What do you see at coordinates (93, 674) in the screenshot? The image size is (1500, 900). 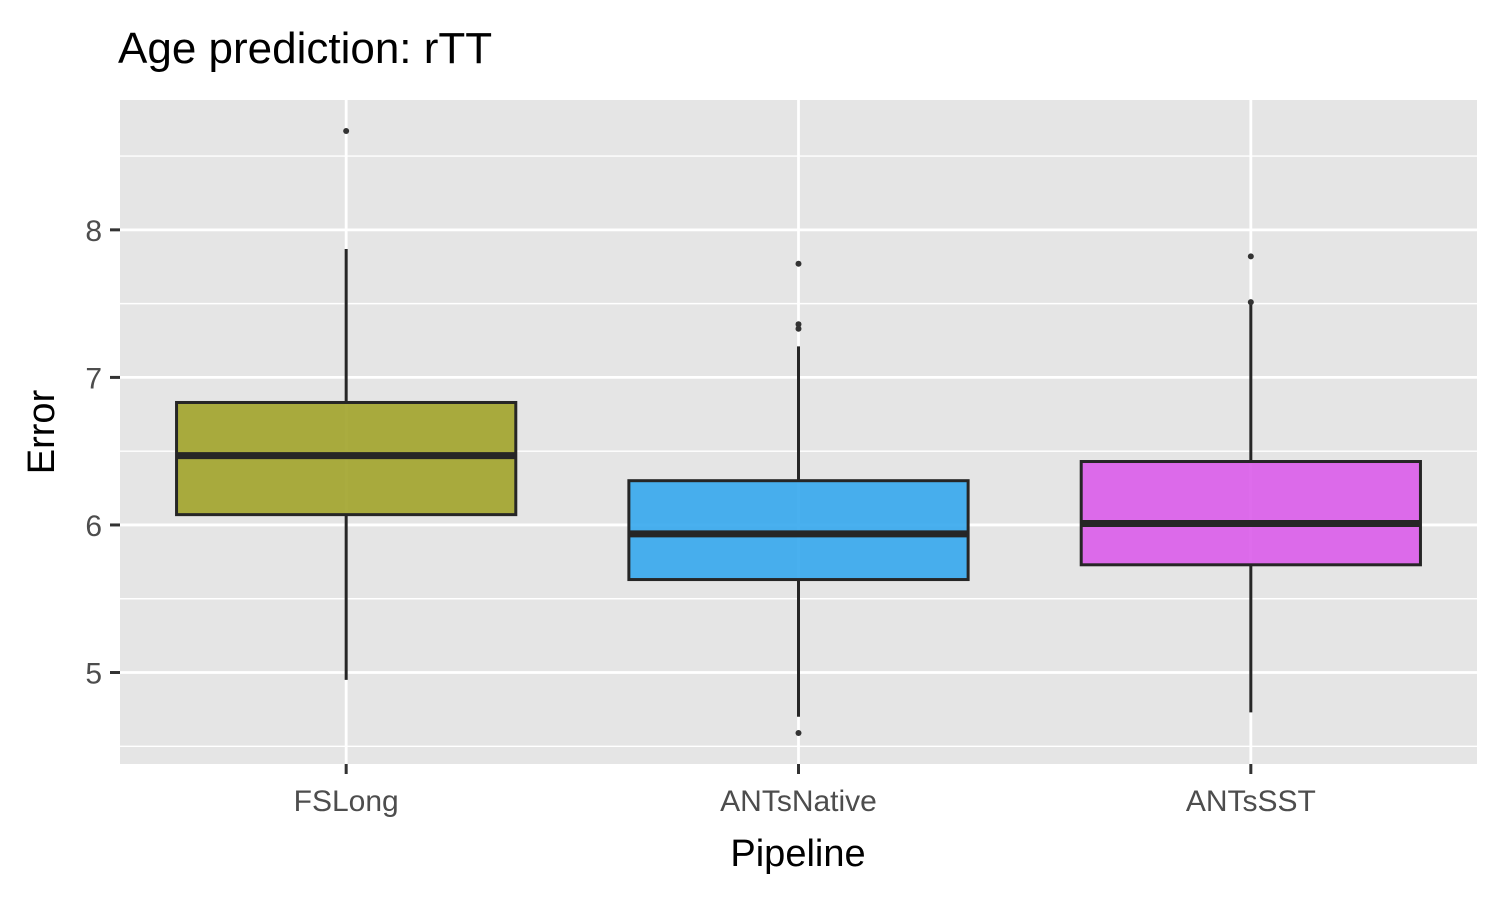 I see `y-tick-label: 5` at bounding box center [93, 674].